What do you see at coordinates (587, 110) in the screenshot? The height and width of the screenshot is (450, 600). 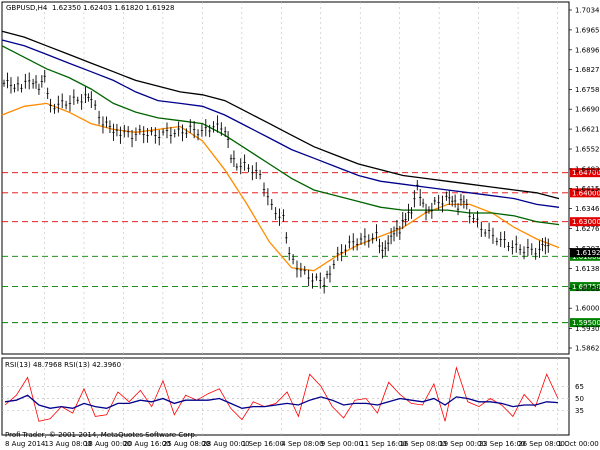 I see `y-tick-label: 1.66900` at bounding box center [587, 110].